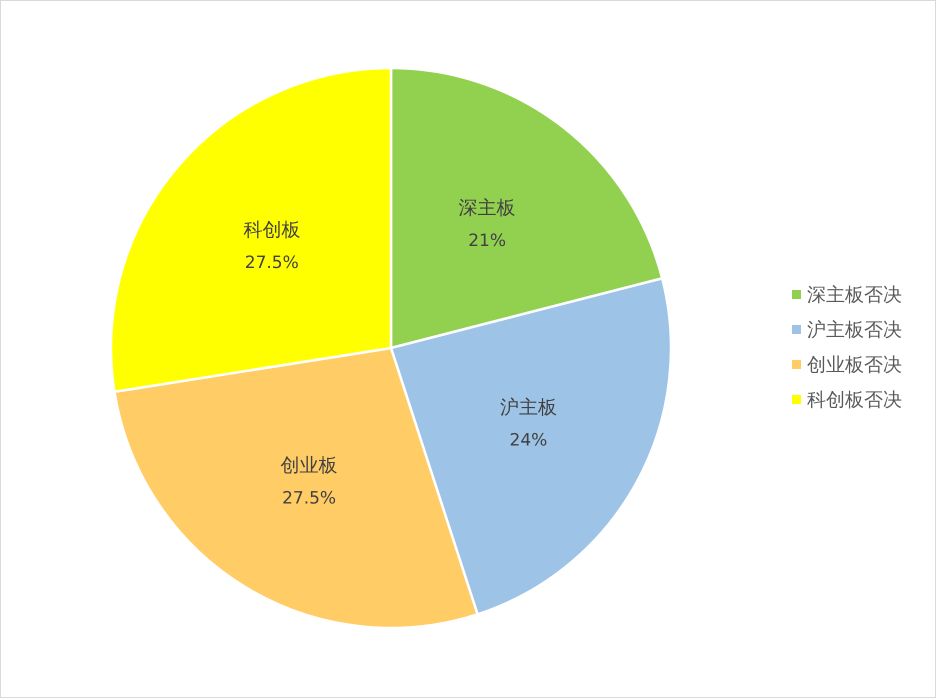 The height and width of the screenshot is (698, 936). What do you see at coordinates (487, 241) in the screenshot?
I see `data-label: 21%` at bounding box center [487, 241].